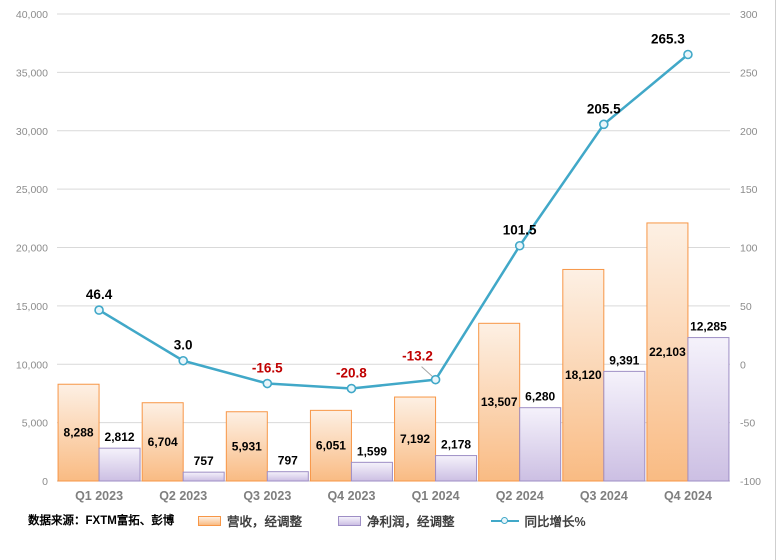  I want to click on svg-text: 40,000, so click(32, 15).